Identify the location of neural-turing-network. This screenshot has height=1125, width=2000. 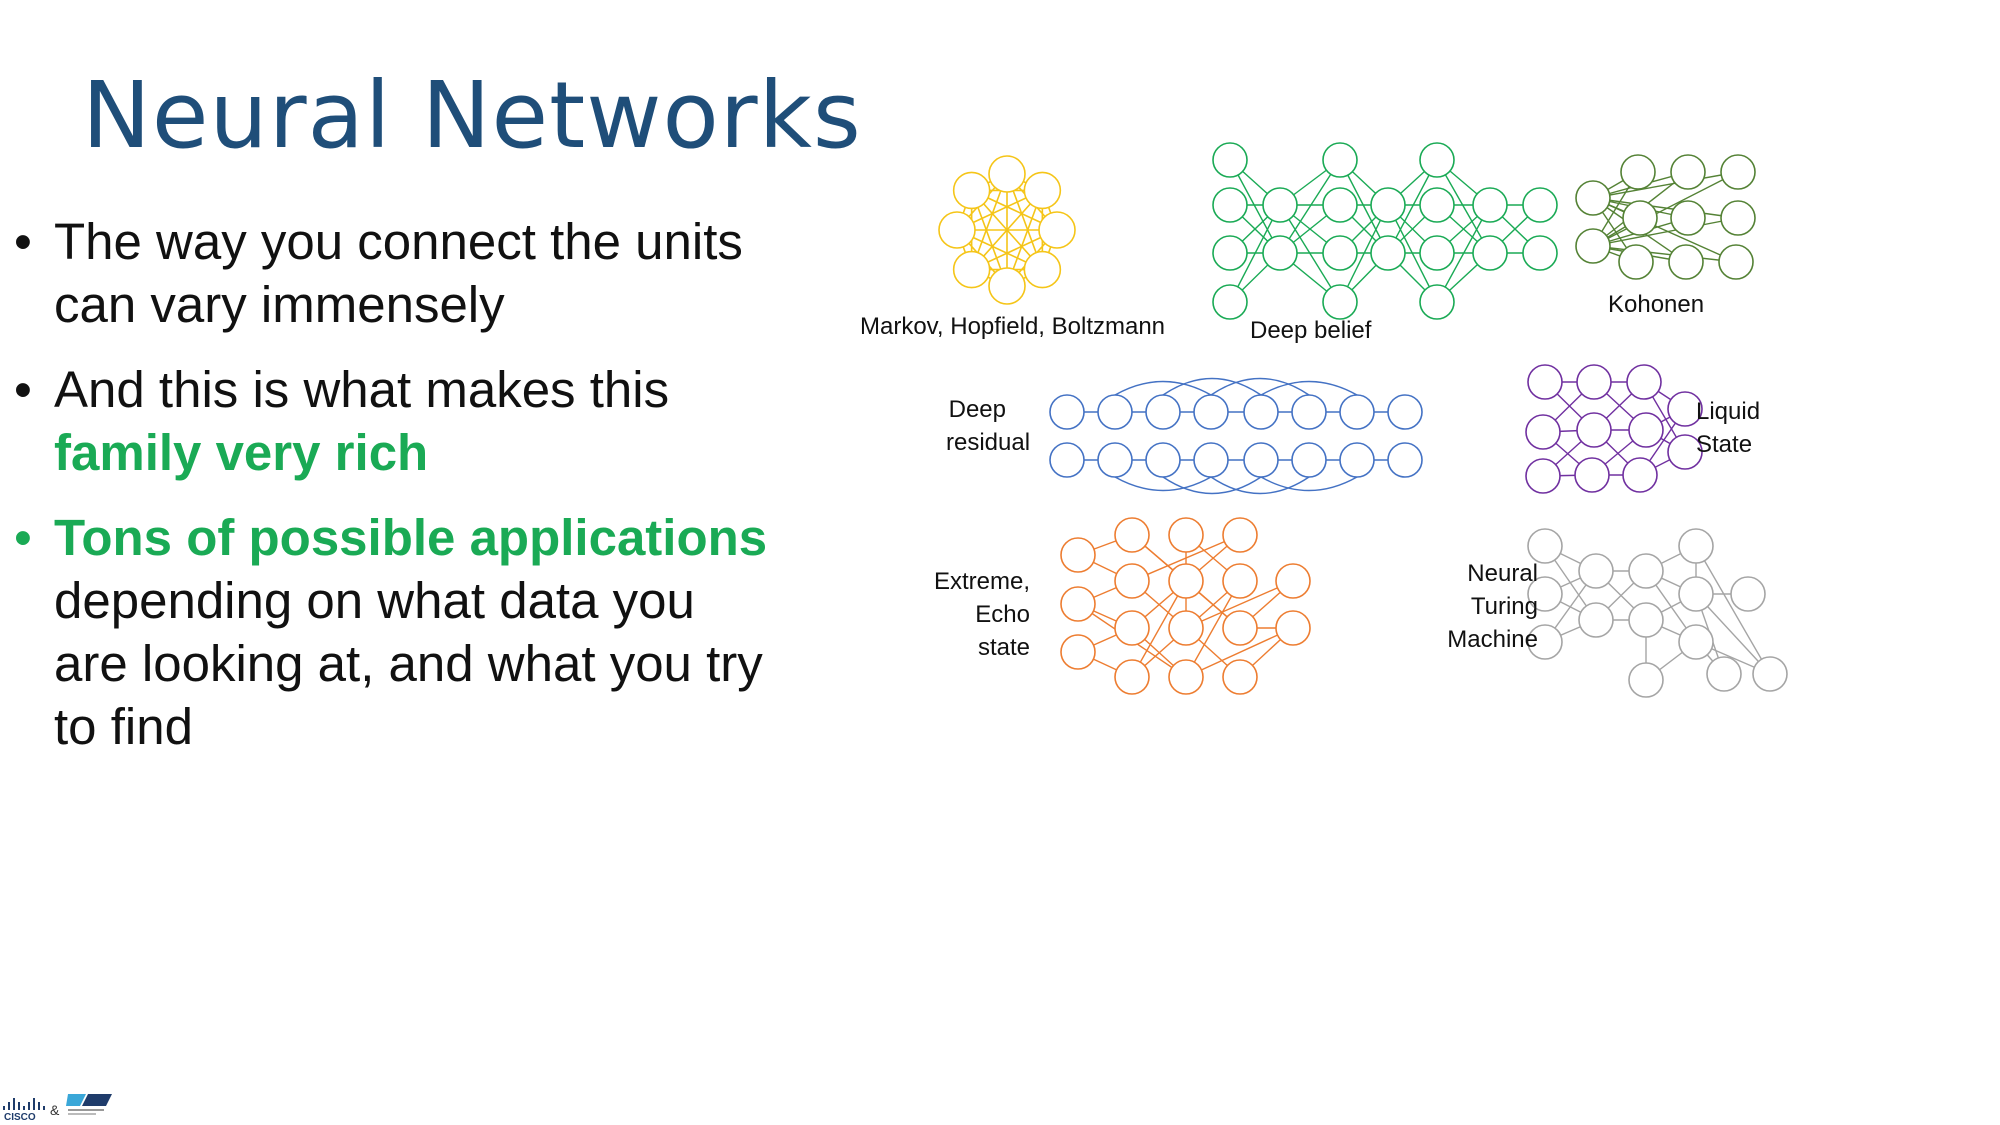
(1657, 613).